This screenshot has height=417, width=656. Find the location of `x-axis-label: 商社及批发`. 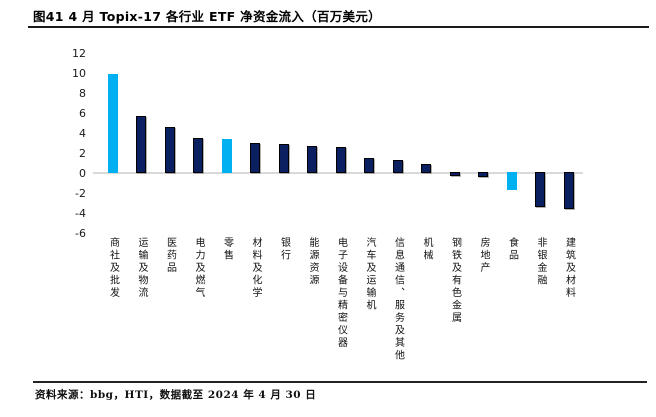

x-axis-label: 商社及批发 is located at coordinates (113, 268).